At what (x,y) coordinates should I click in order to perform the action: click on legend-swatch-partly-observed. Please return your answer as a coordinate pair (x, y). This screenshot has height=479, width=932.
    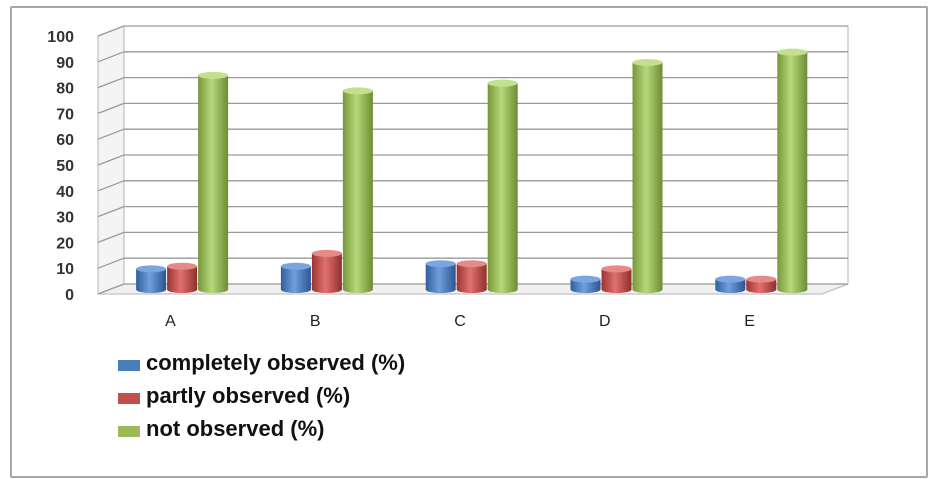
    Looking at the image, I should click on (129, 398).